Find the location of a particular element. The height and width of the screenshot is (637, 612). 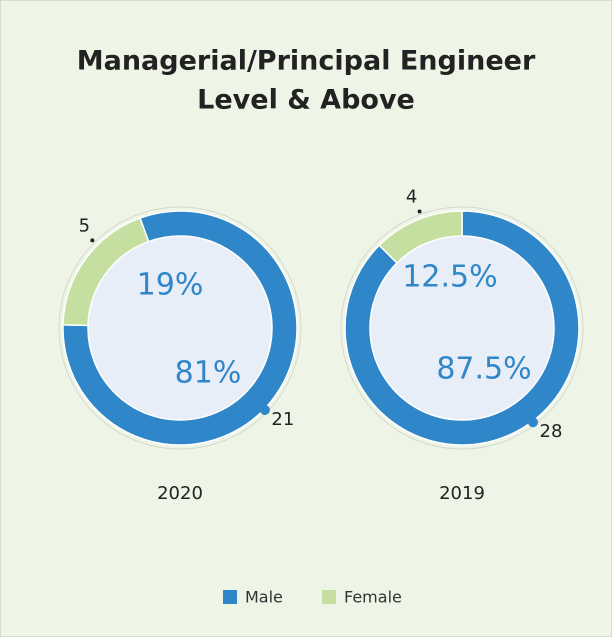

count-label: 5 is located at coordinates (84, 225).